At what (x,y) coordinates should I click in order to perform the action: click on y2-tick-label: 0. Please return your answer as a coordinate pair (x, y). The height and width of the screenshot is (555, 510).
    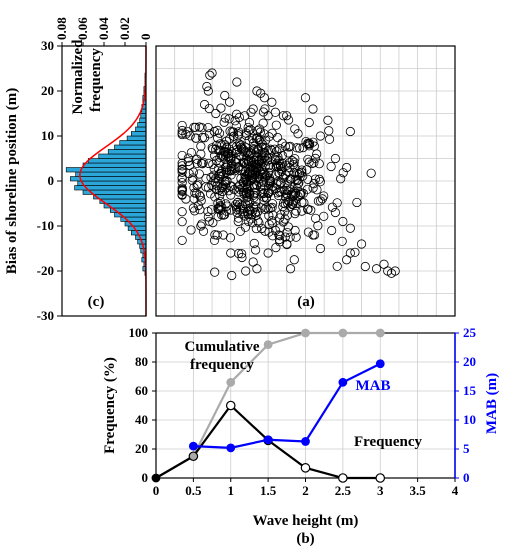
    Looking at the image, I should click on (466, 477).